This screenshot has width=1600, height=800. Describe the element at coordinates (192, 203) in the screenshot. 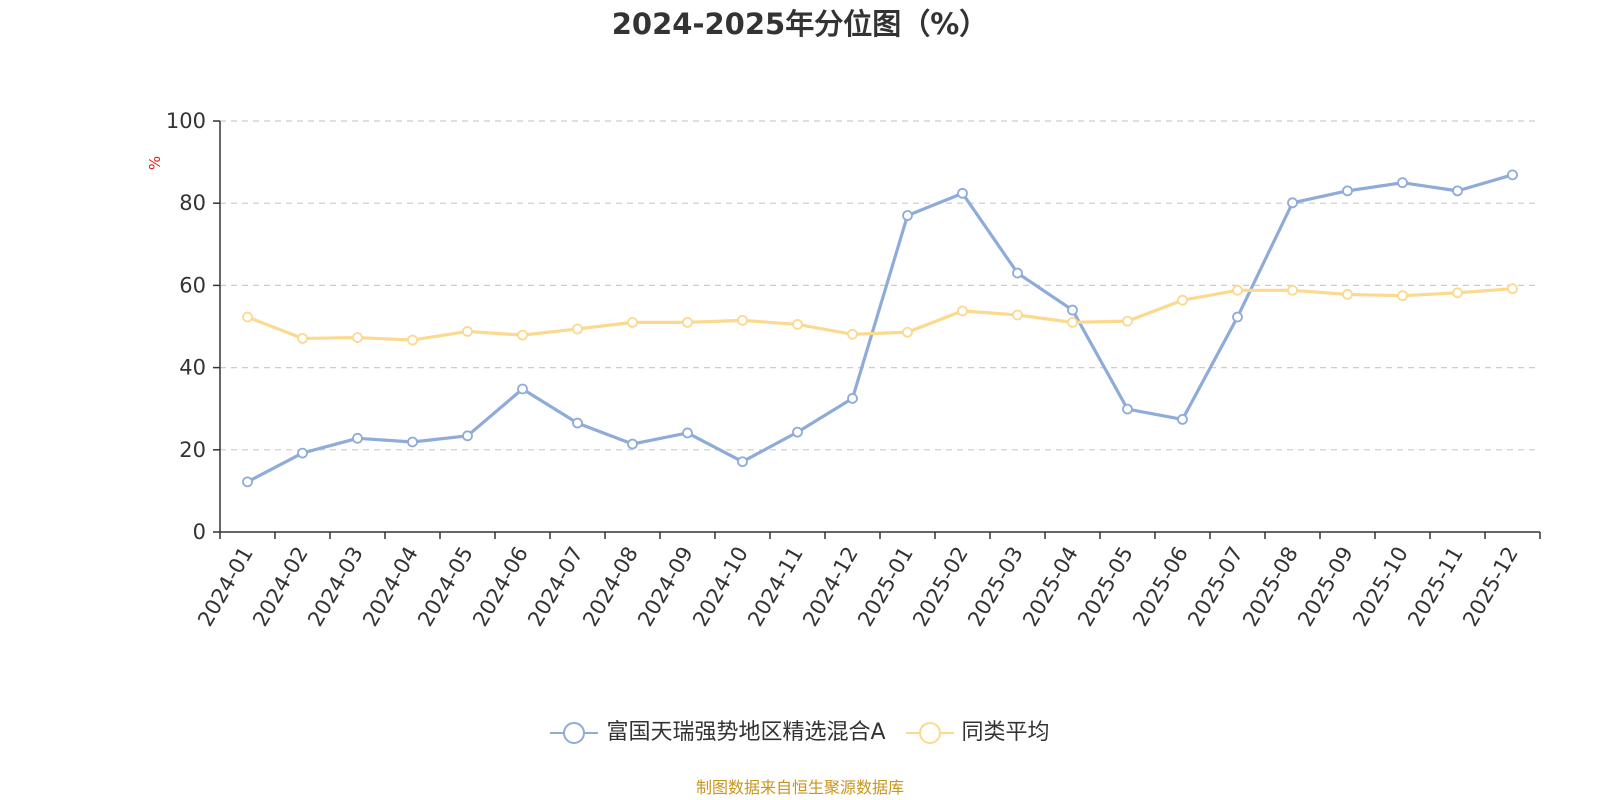

I see `y-tick-label: 80` at that location.